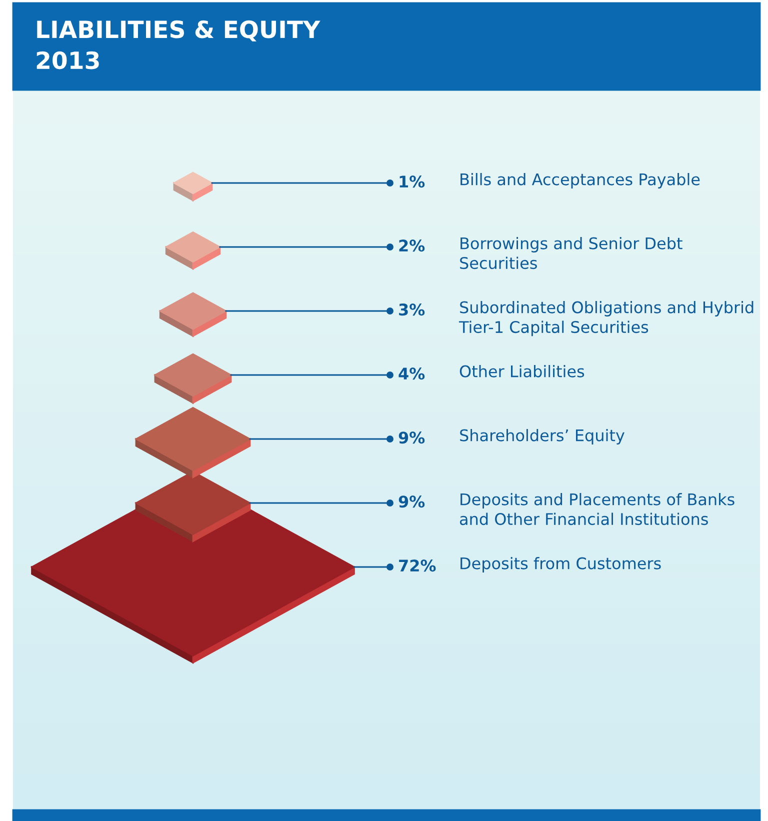 The height and width of the screenshot is (821, 768). I want to click on category-label: Shareholders’ Equity, so click(542, 436).